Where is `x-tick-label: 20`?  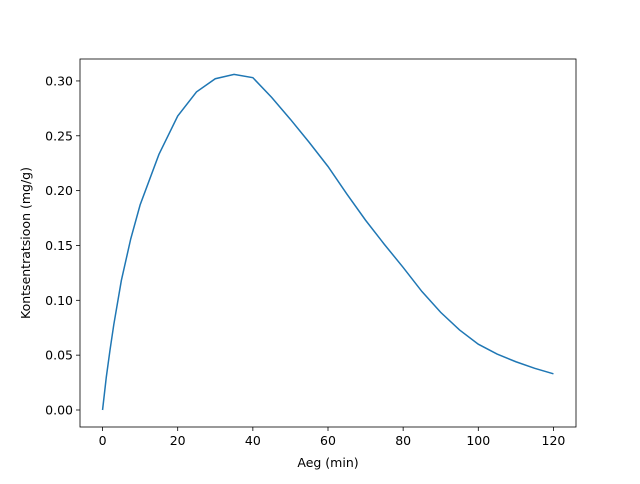
x-tick-label: 20 is located at coordinates (178, 440).